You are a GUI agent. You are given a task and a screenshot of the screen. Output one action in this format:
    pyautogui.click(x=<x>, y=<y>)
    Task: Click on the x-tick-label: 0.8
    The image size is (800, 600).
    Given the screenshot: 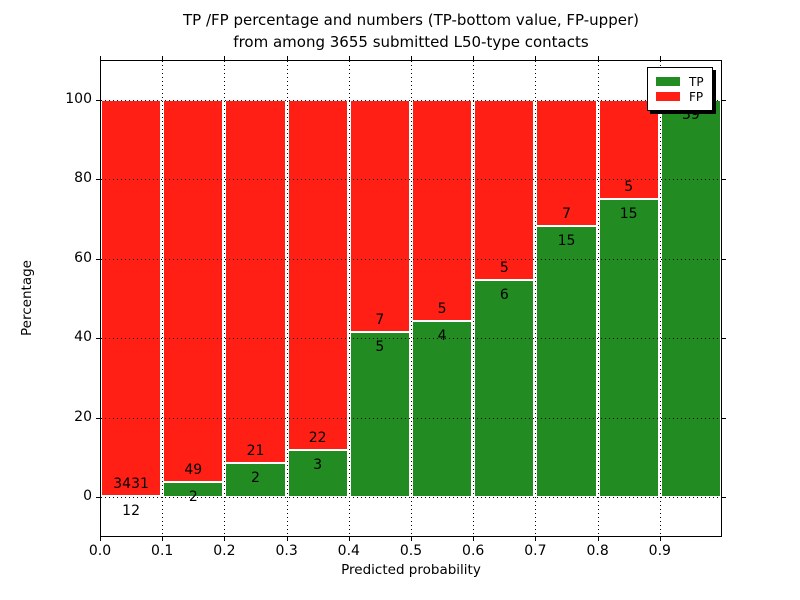 What is the action you would take?
    pyautogui.click(x=597, y=551)
    